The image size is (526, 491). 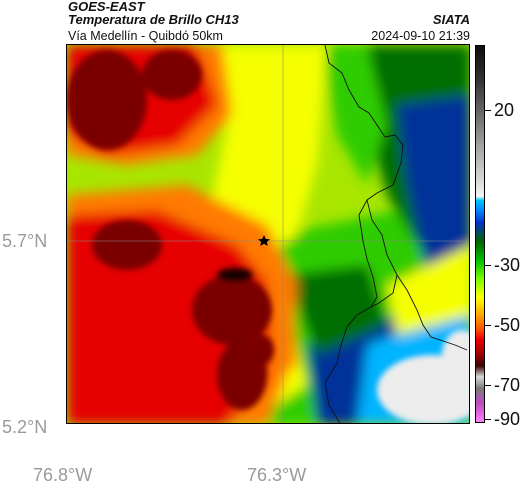 I want to click on satellite-name: GOES-EAST, so click(x=106, y=7).